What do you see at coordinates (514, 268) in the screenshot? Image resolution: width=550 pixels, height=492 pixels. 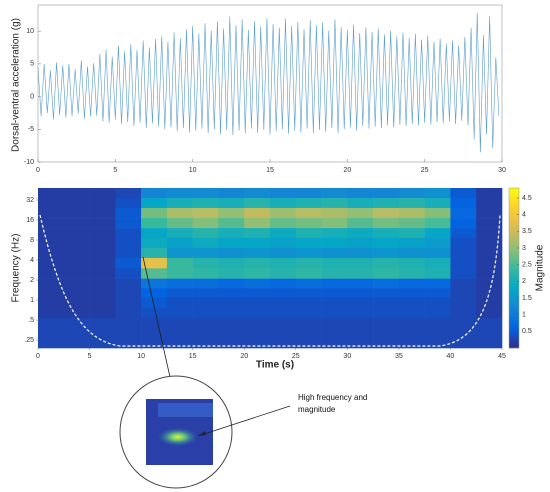 I see `colorbar-frame` at bounding box center [514, 268].